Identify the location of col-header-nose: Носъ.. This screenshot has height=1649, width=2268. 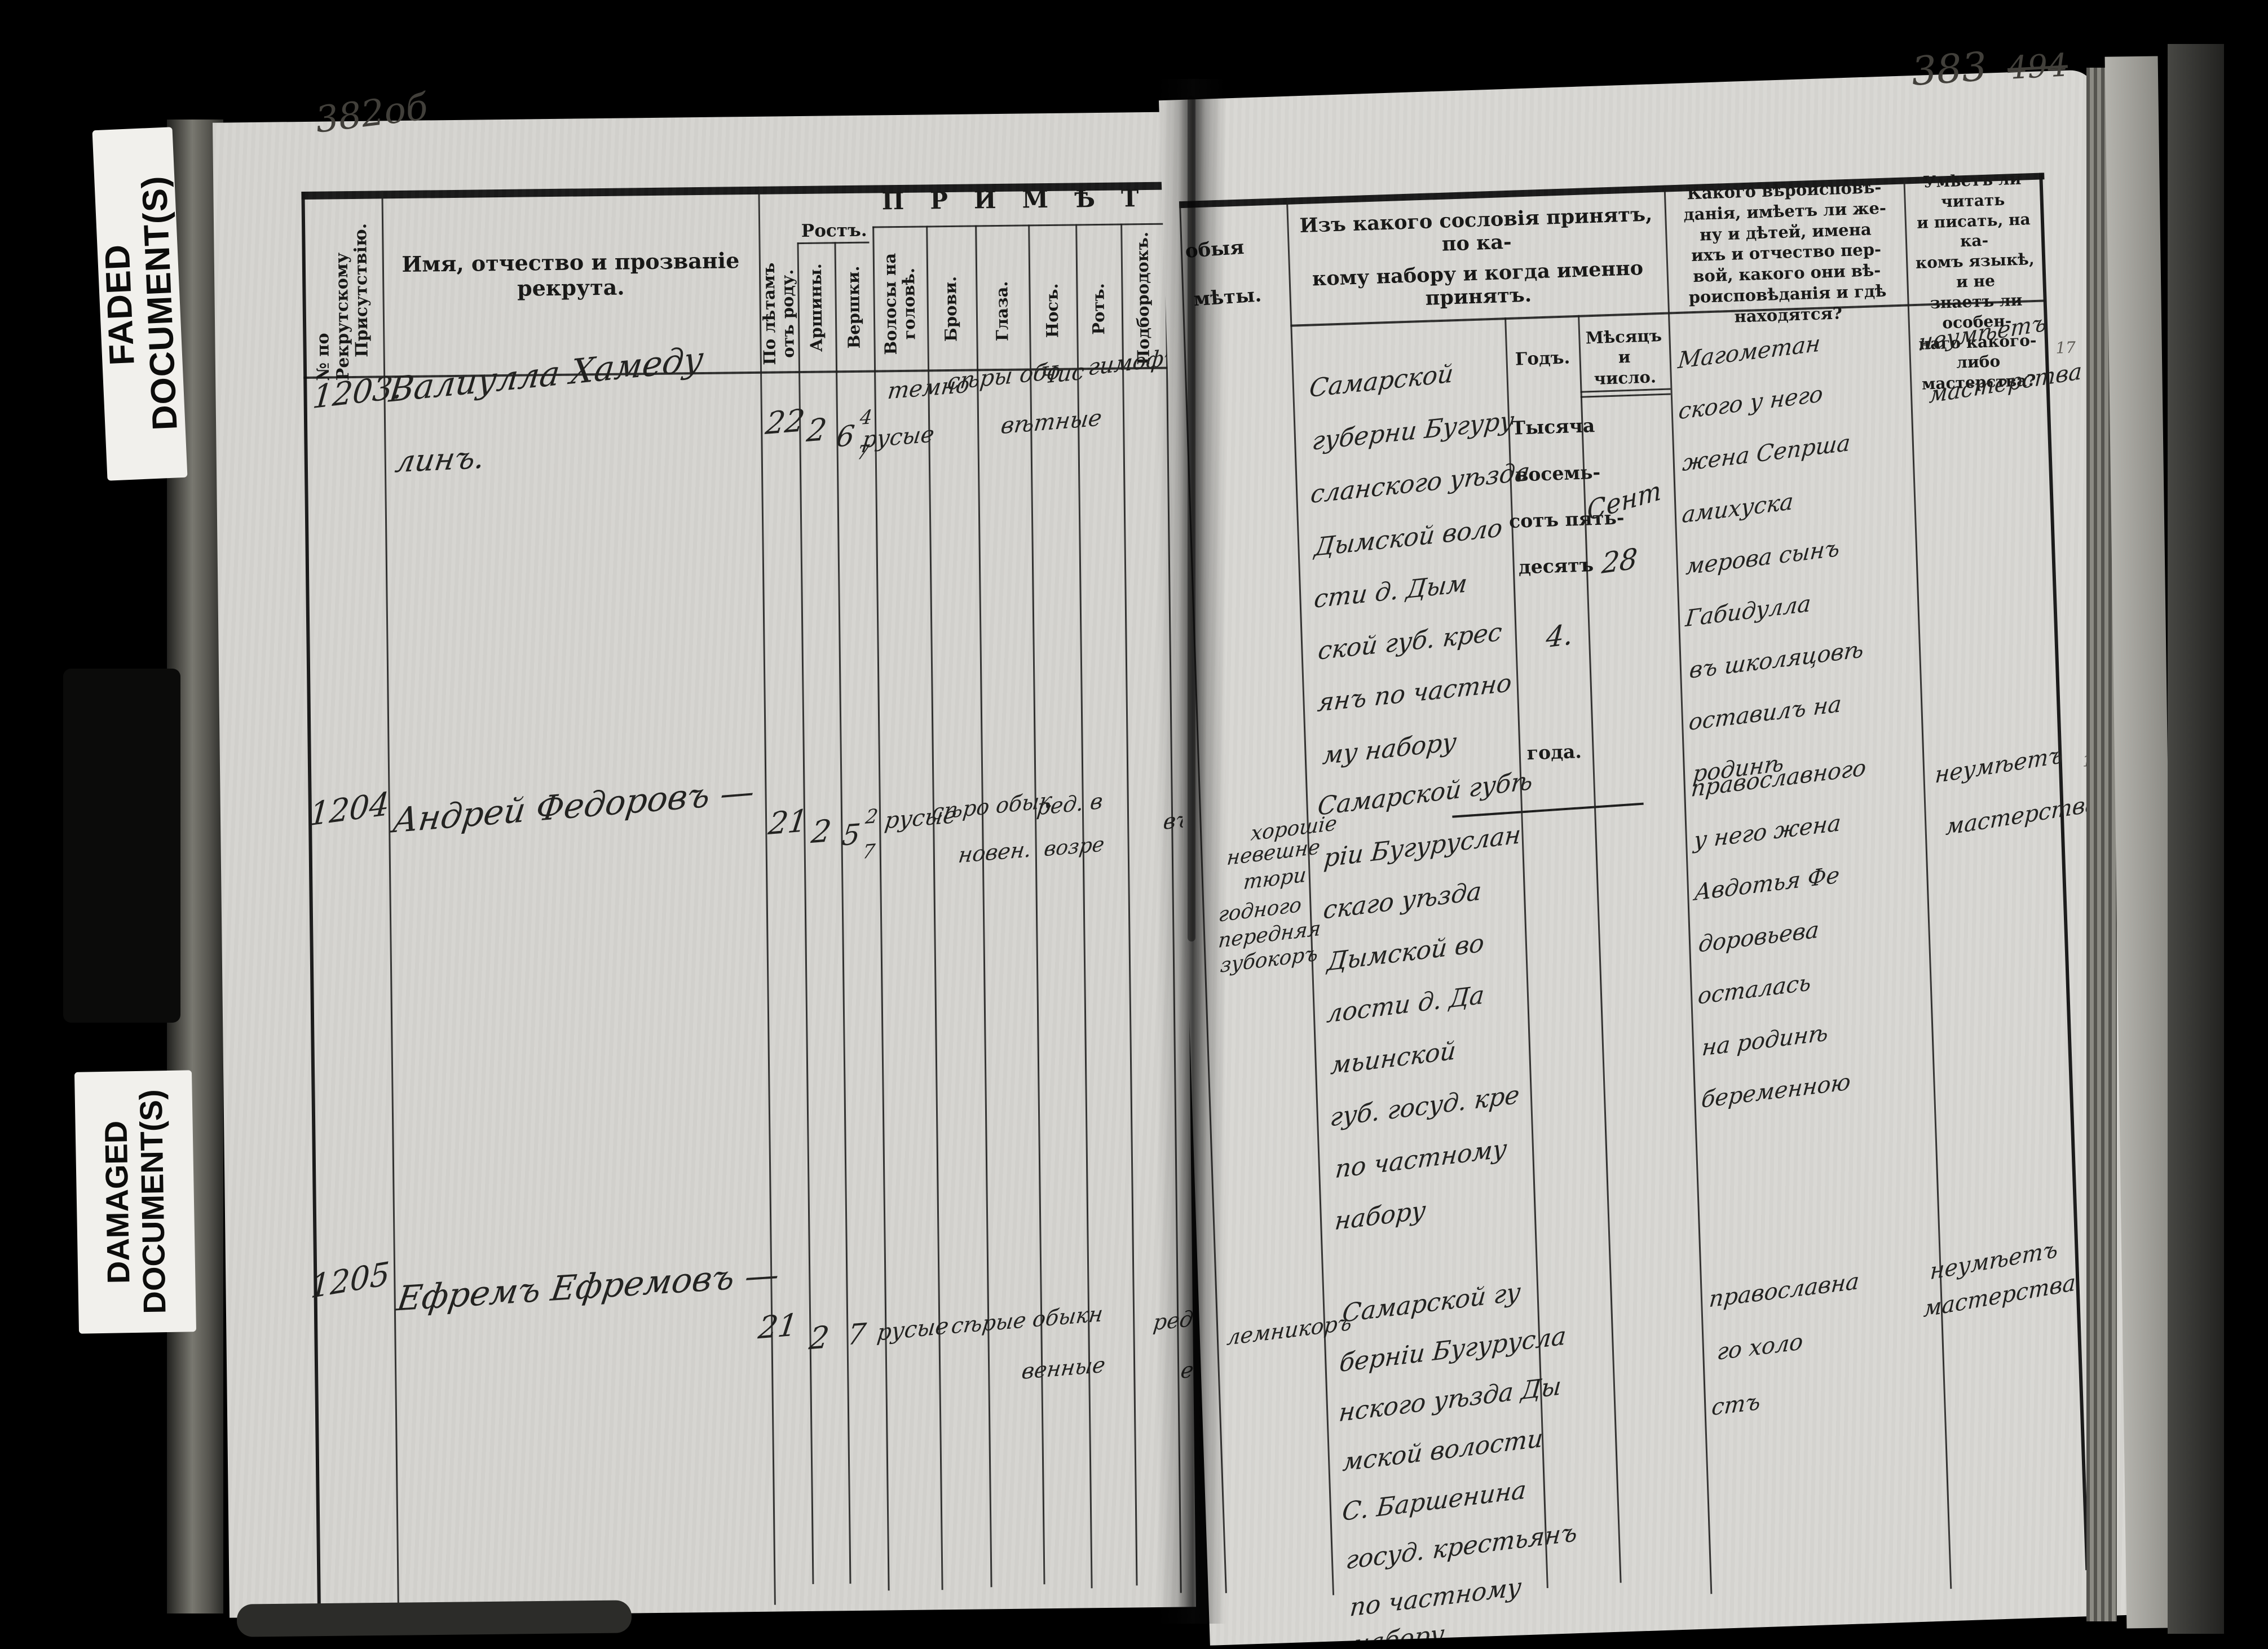
(1053, 311).